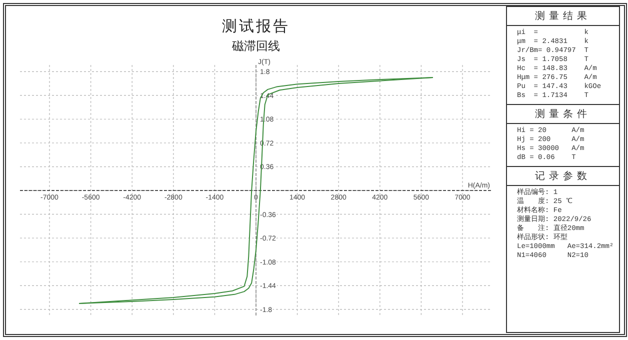 This screenshot has width=628, height=340. Describe the element at coordinates (563, 16) in the screenshot. I see `text: 测量结果` at that location.